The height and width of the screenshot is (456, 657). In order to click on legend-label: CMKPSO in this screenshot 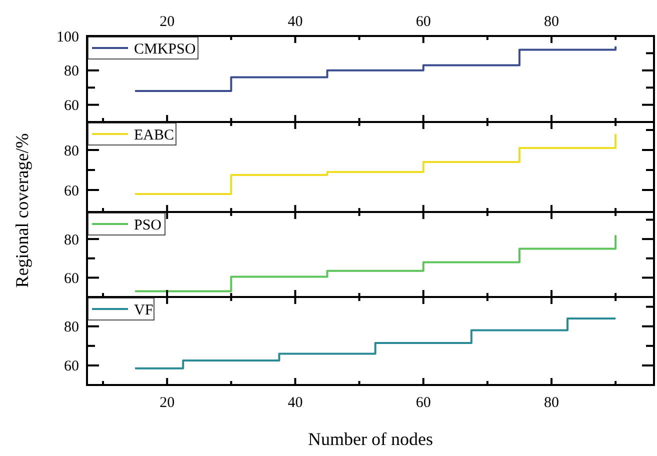, I will do `click(165, 49)`.